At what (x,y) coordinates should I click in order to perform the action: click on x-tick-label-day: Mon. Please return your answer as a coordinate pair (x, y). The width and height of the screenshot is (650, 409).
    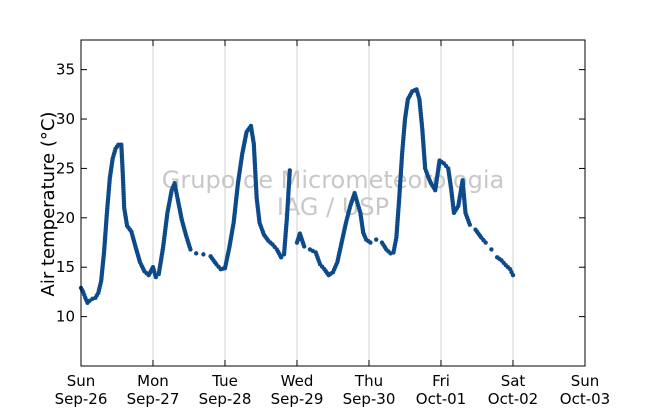
    Looking at the image, I should click on (153, 381).